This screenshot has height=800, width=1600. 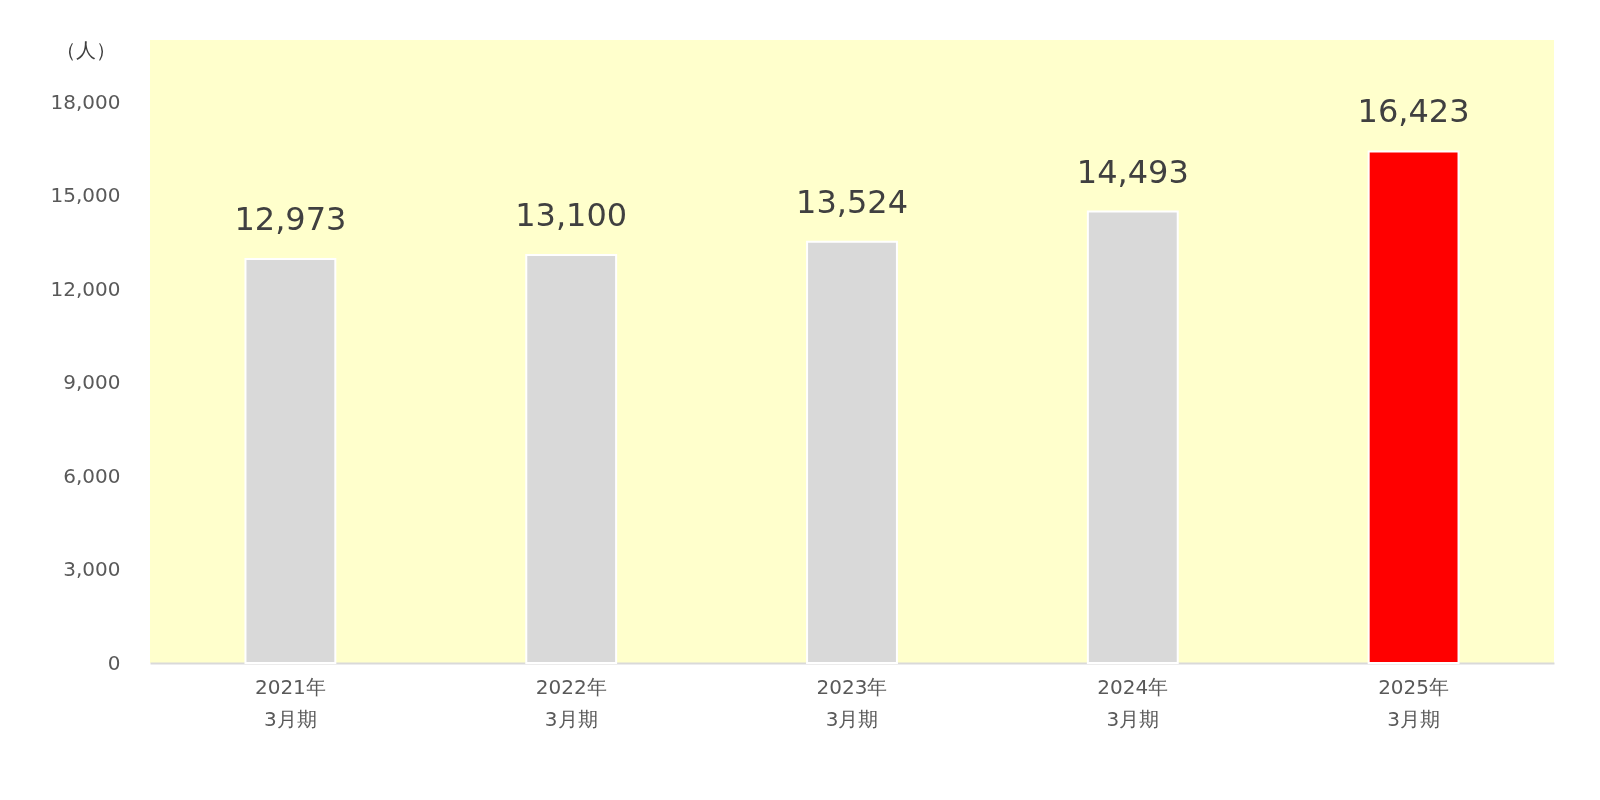 I want to click on data-label: 16,423, so click(x=1413, y=111).